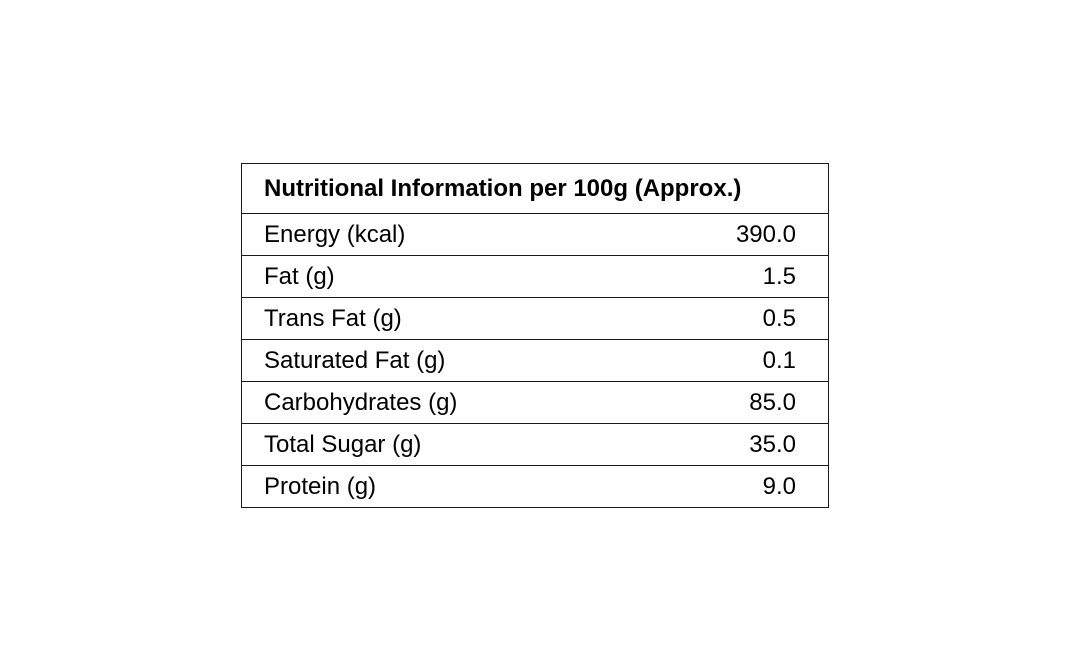  I want to click on row-value-total-sugar: 35.0, so click(682, 444).